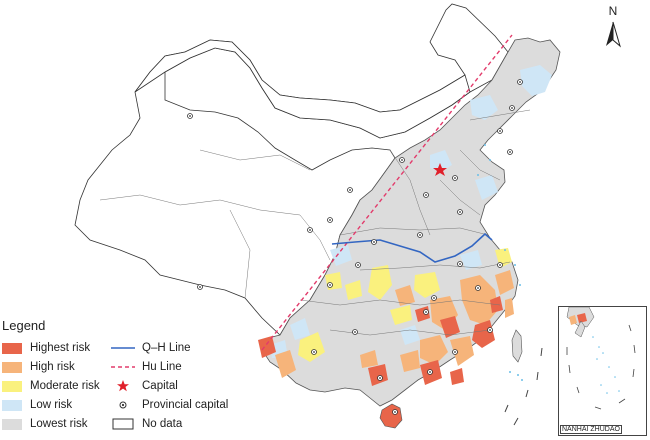 The height and width of the screenshot is (440, 650). I want to click on capital-star-icon, so click(440, 169).